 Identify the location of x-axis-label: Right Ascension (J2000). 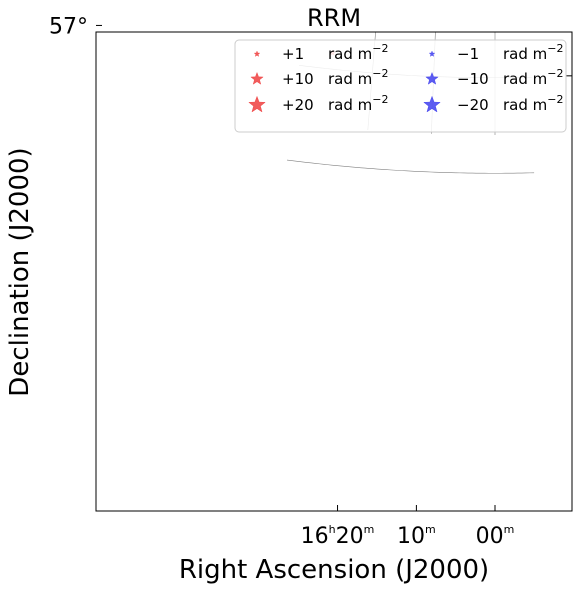
(334, 570).